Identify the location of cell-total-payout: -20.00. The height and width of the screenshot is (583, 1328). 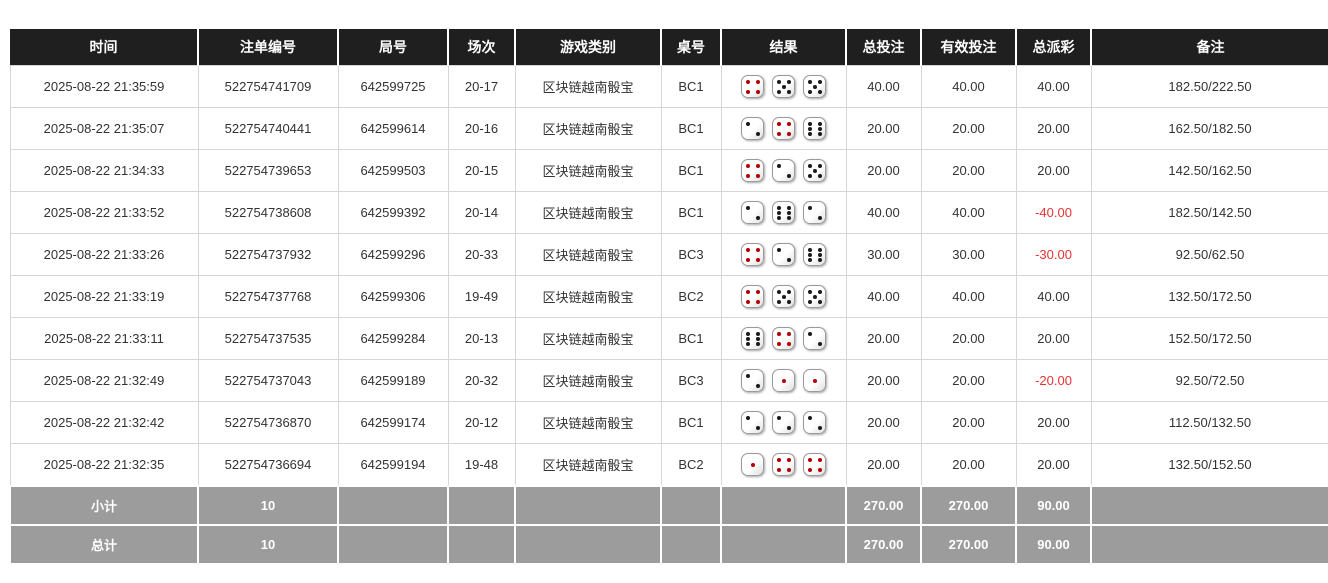
(1053, 380).